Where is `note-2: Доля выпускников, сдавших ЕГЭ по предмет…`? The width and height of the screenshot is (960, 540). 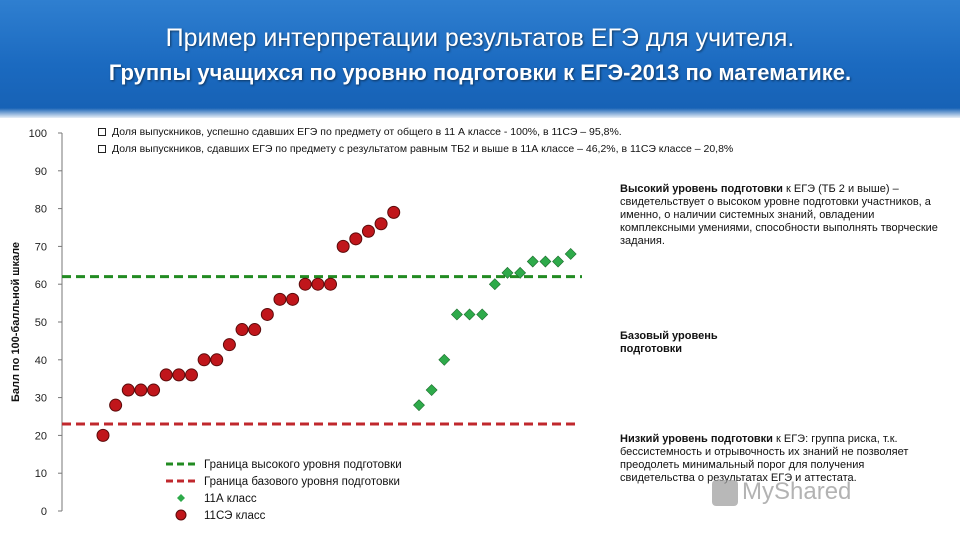
note-2: Доля выпускников, сдавших ЕГЭ по предмет… is located at coordinates (415, 149).